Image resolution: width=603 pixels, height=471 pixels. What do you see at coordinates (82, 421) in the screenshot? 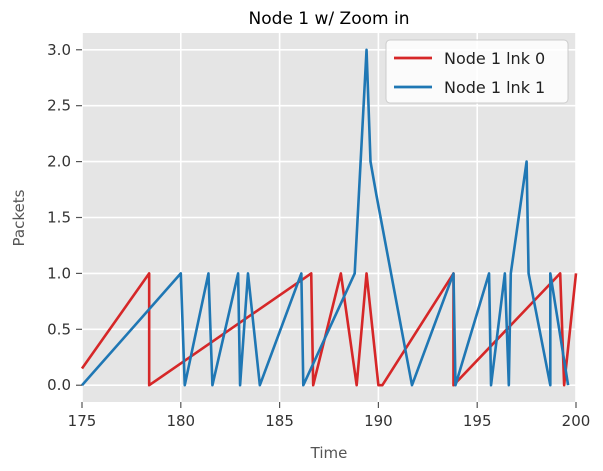
I see `x-tick-label: 175` at bounding box center [82, 421].